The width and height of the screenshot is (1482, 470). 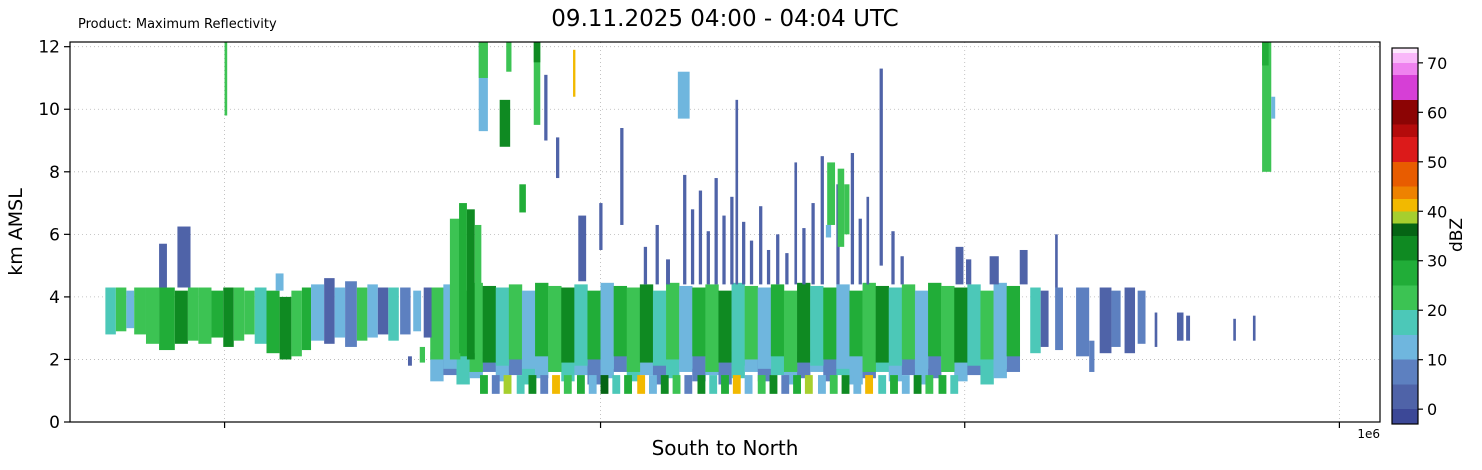 What do you see at coordinates (1437, 211) in the screenshot?
I see `colorbar-tick-label: 40` at bounding box center [1437, 211].